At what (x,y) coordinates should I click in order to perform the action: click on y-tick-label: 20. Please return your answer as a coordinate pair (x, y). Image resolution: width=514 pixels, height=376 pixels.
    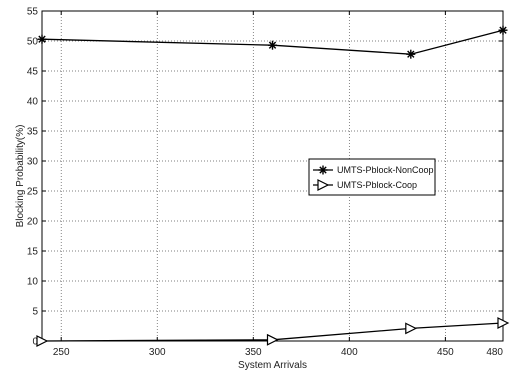
    Looking at the image, I should click on (33, 222).